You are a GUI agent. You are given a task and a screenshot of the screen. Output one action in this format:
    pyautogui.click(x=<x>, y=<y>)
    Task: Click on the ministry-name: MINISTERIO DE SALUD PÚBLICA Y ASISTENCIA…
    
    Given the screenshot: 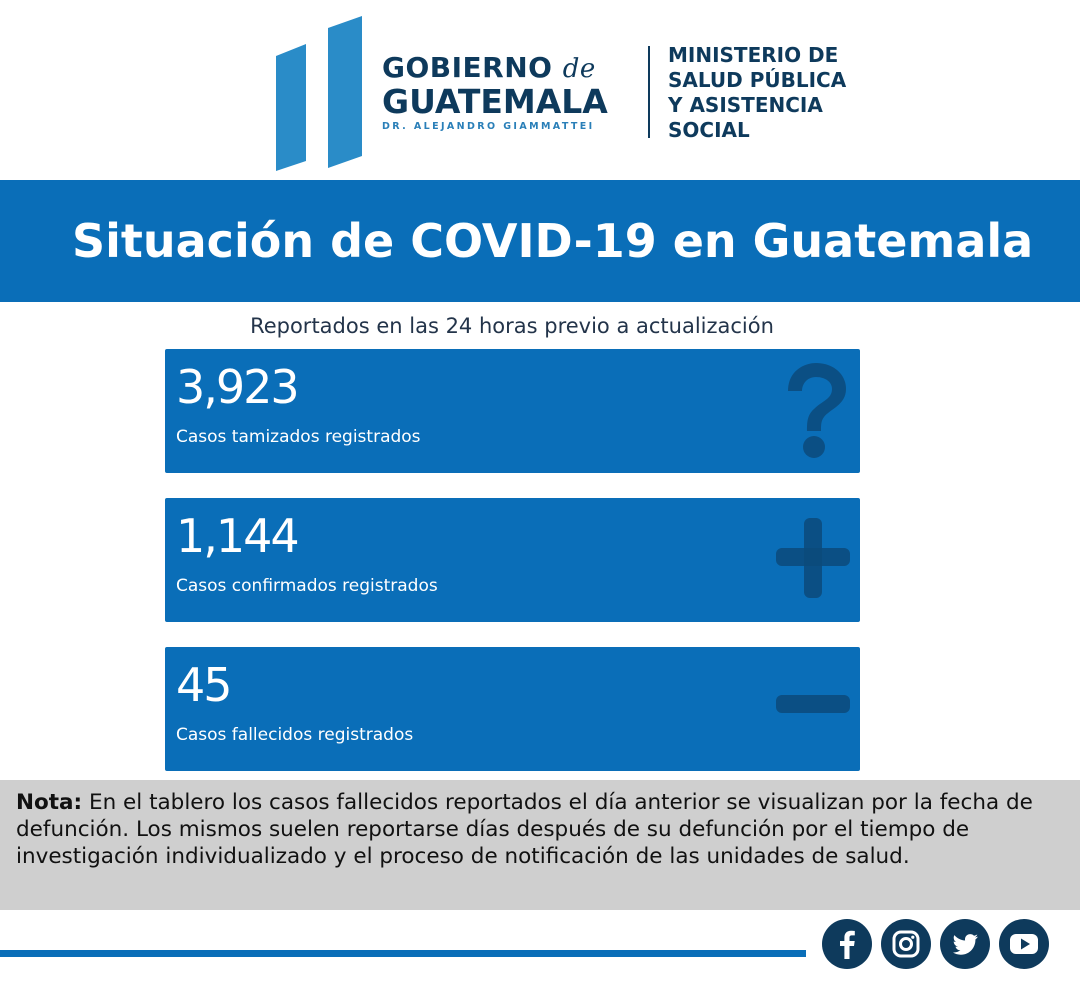 What is the action you would take?
    pyautogui.click(x=757, y=93)
    